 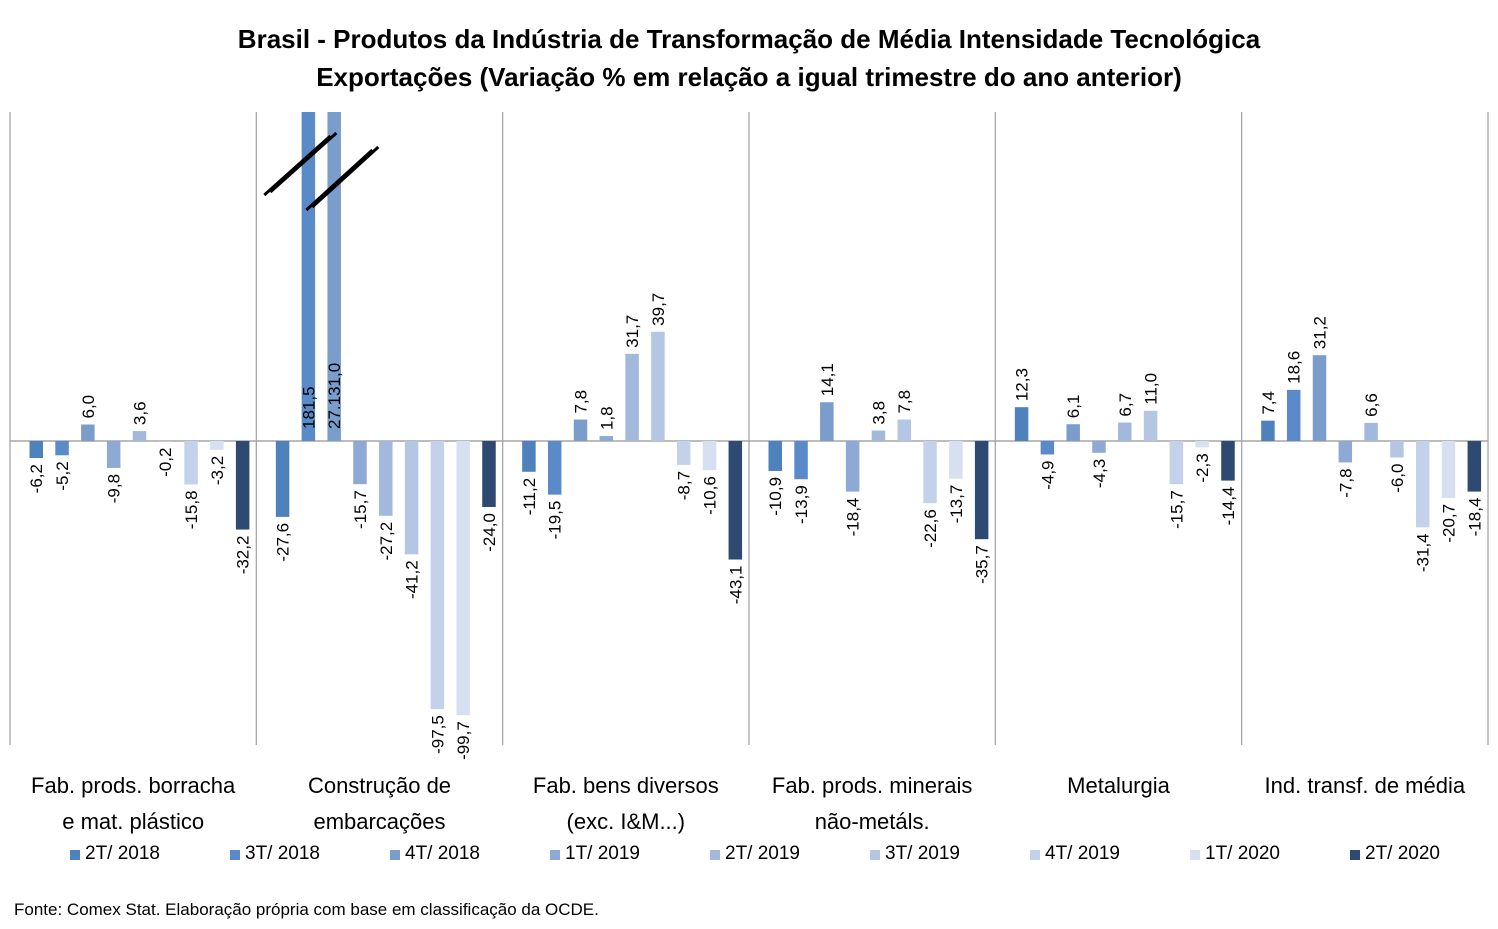 What do you see at coordinates (626, 785) in the screenshot?
I see `category-label: Fab. bens diversos` at bounding box center [626, 785].